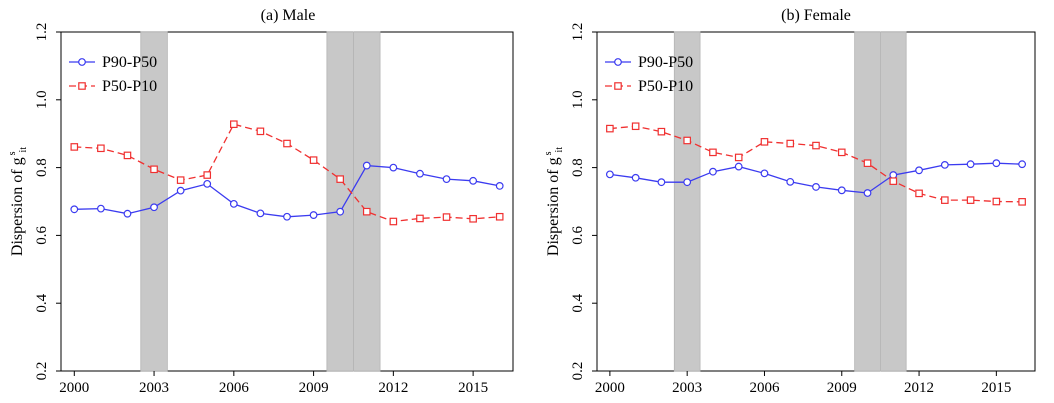 The image size is (1054, 403). Describe the element at coordinates (288, 15) in the screenshot. I see `chart-title: (a) Male` at that location.